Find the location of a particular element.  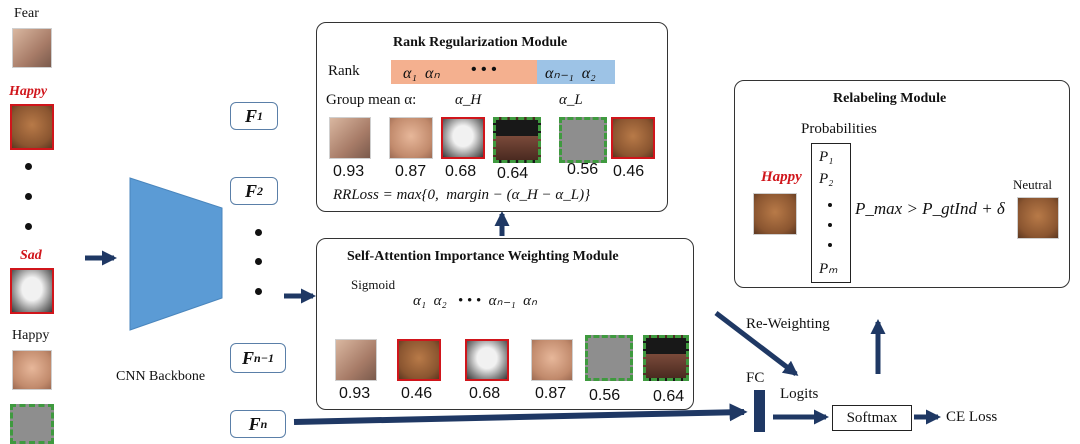

happy-label: Happy is located at coordinates (31, 335).